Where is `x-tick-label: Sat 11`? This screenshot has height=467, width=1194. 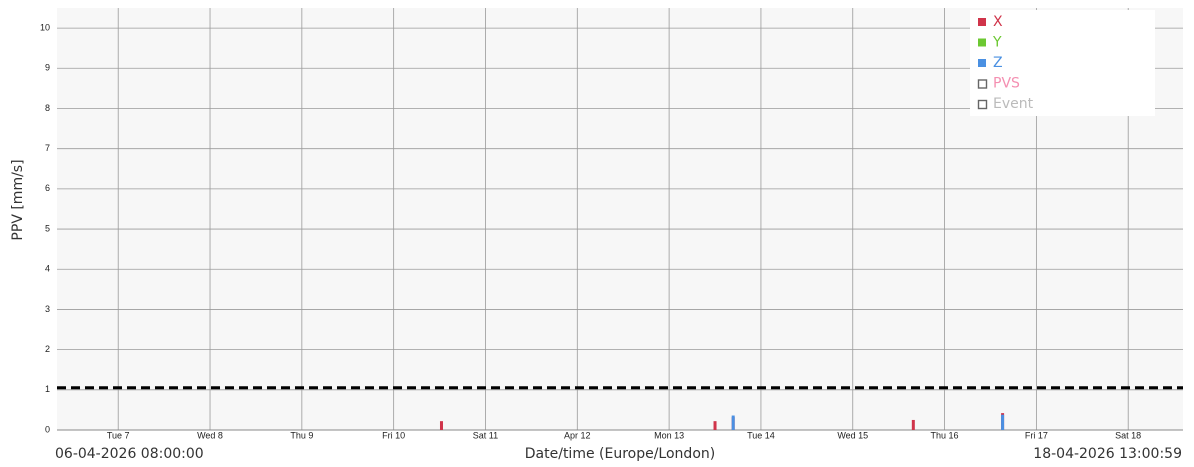
x-tick-label: Sat 11 is located at coordinates (485, 435).